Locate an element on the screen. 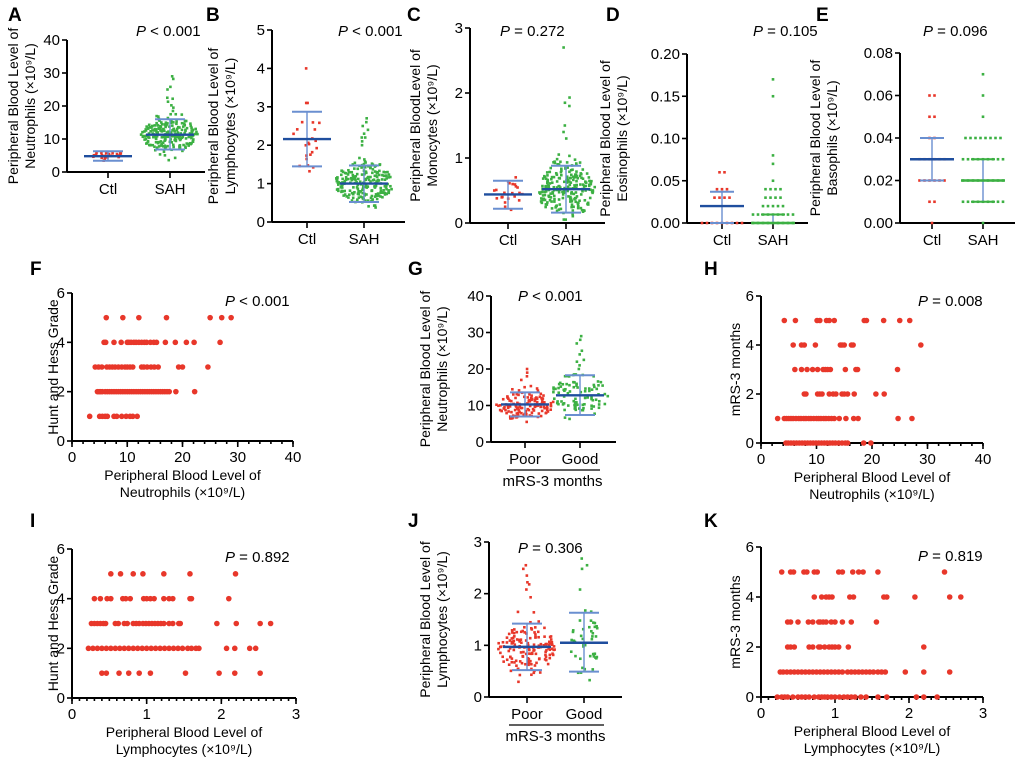 The image size is (1020, 760). y-tick-label: 2 is located at coordinates (750, 647).